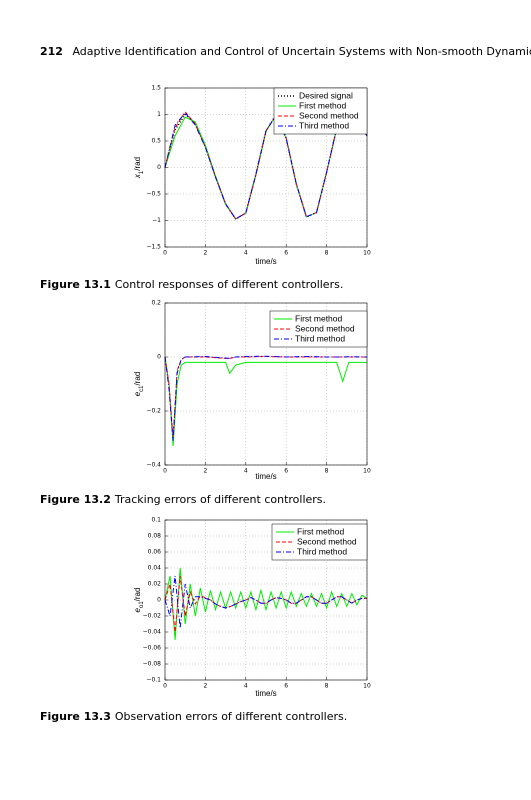 This screenshot has width=531, height=800. I want to click on legend-box, so click(319, 542).